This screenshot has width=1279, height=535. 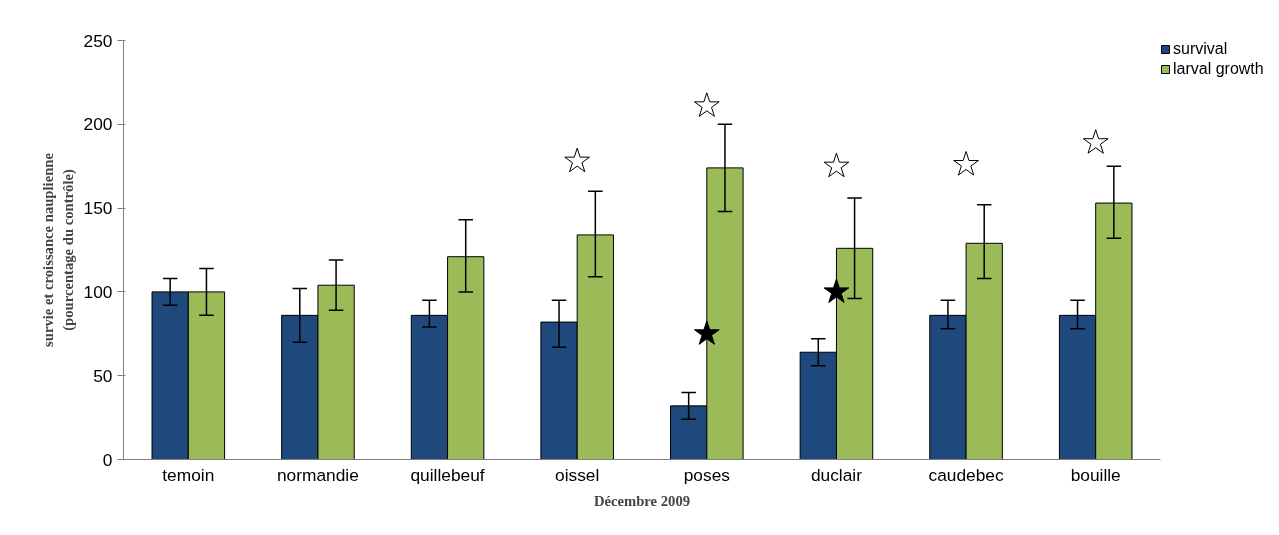 What do you see at coordinates (107, 459) in the screenshot?
I see `y-tick-label: 0` at bounding box center [107, 459].